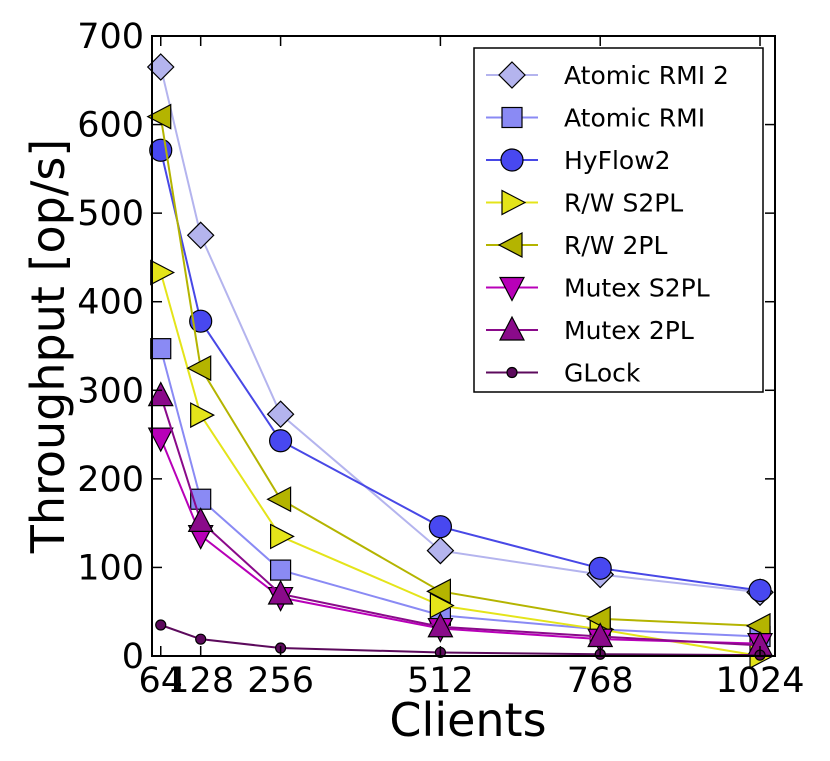 The height and width of the screenshot is (761, 830). I want to click on y-tick-label-100: 100, so click(110, 568).